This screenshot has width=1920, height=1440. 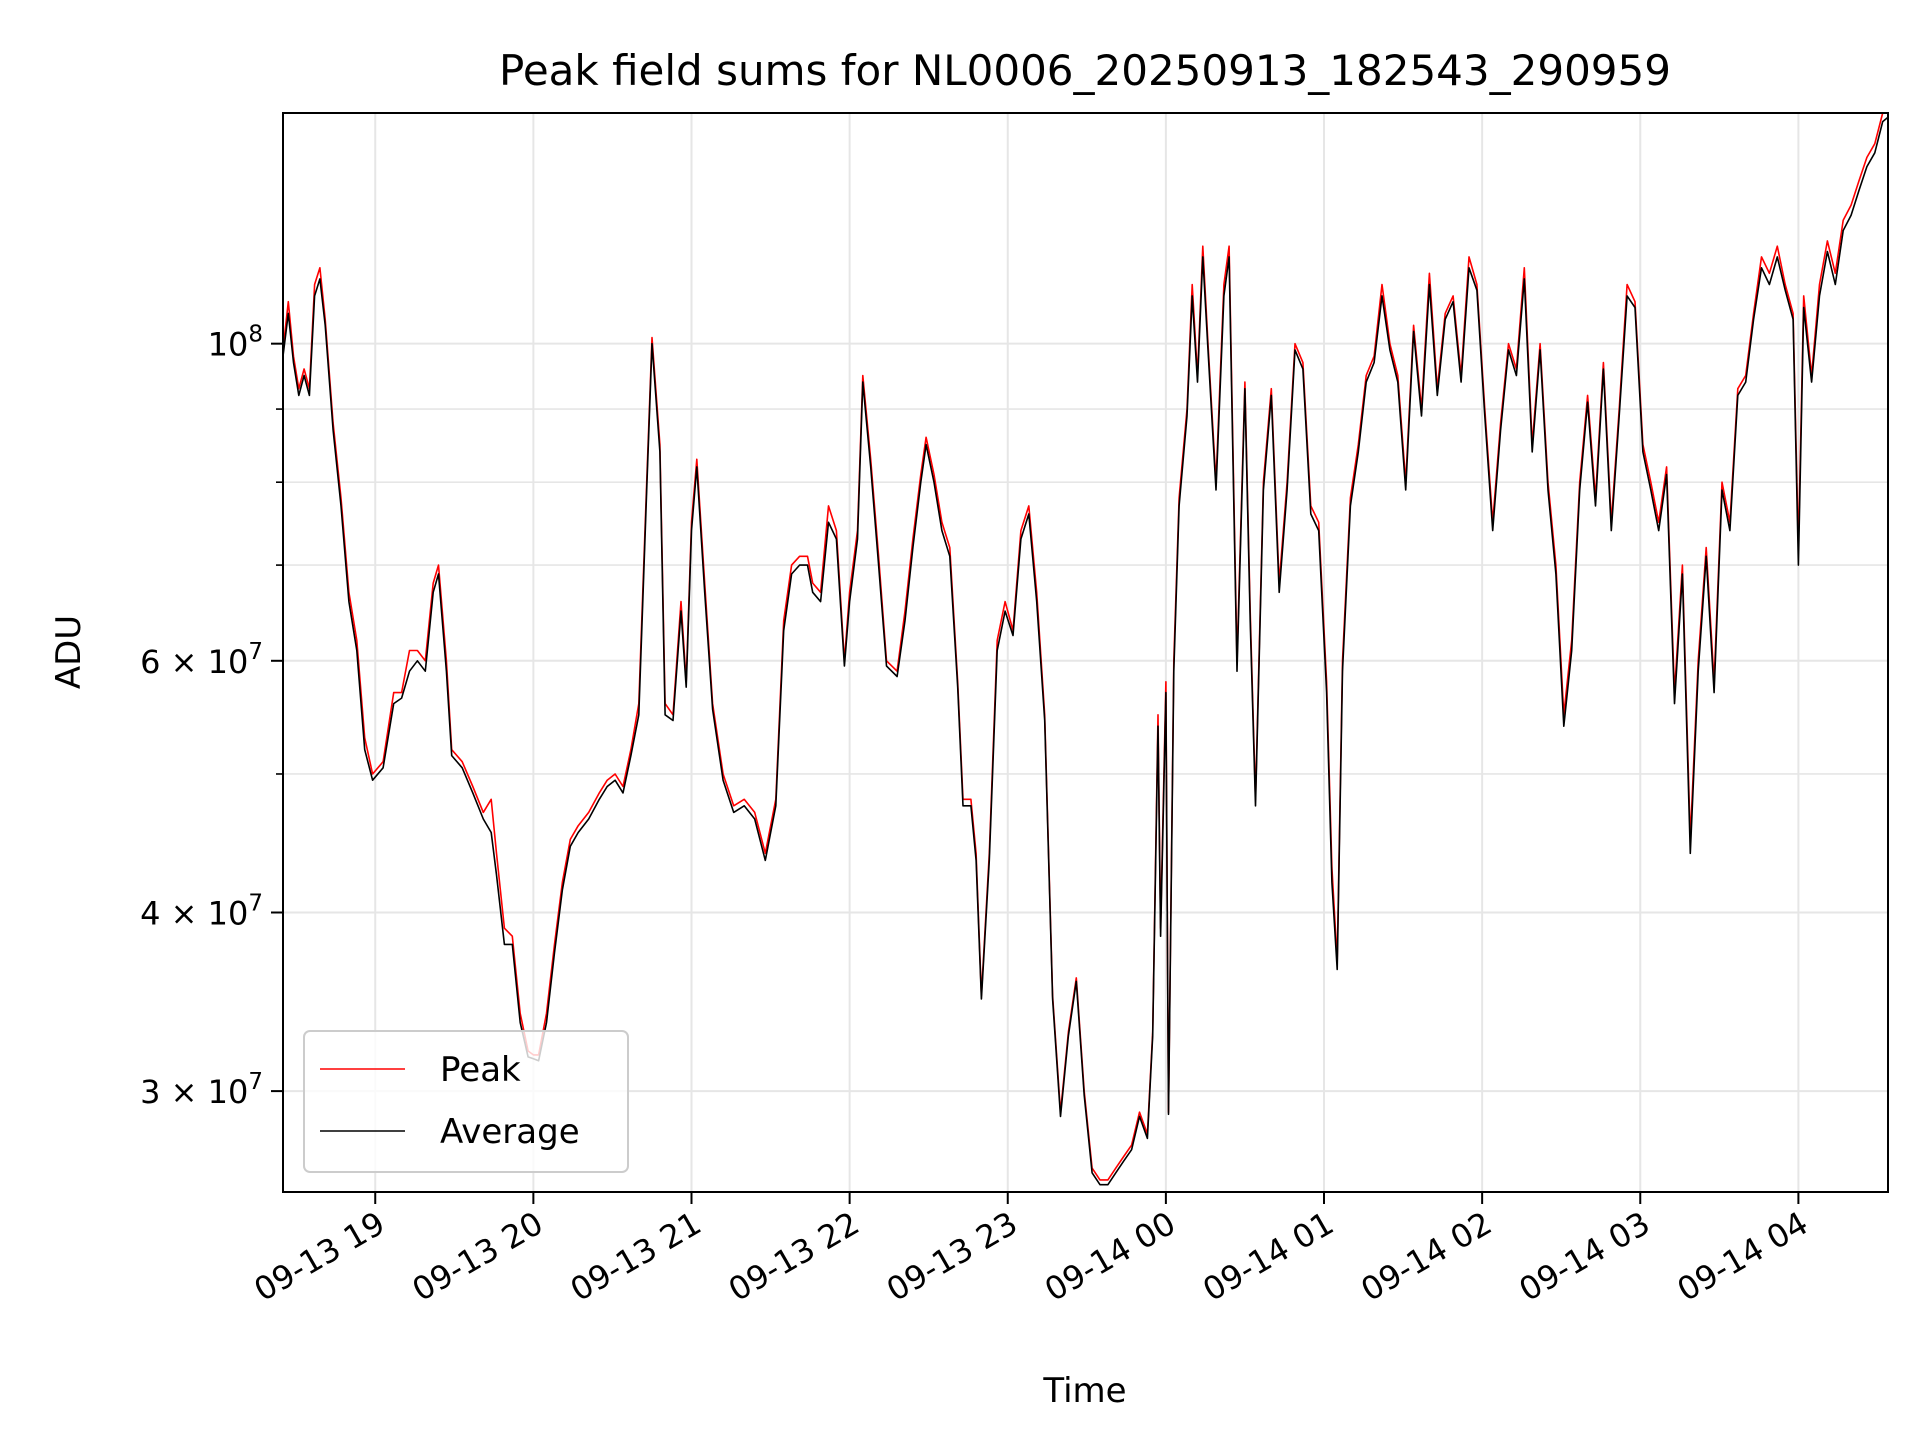 I want to click on y-tick-label: 108, so click(x=235, y=343).